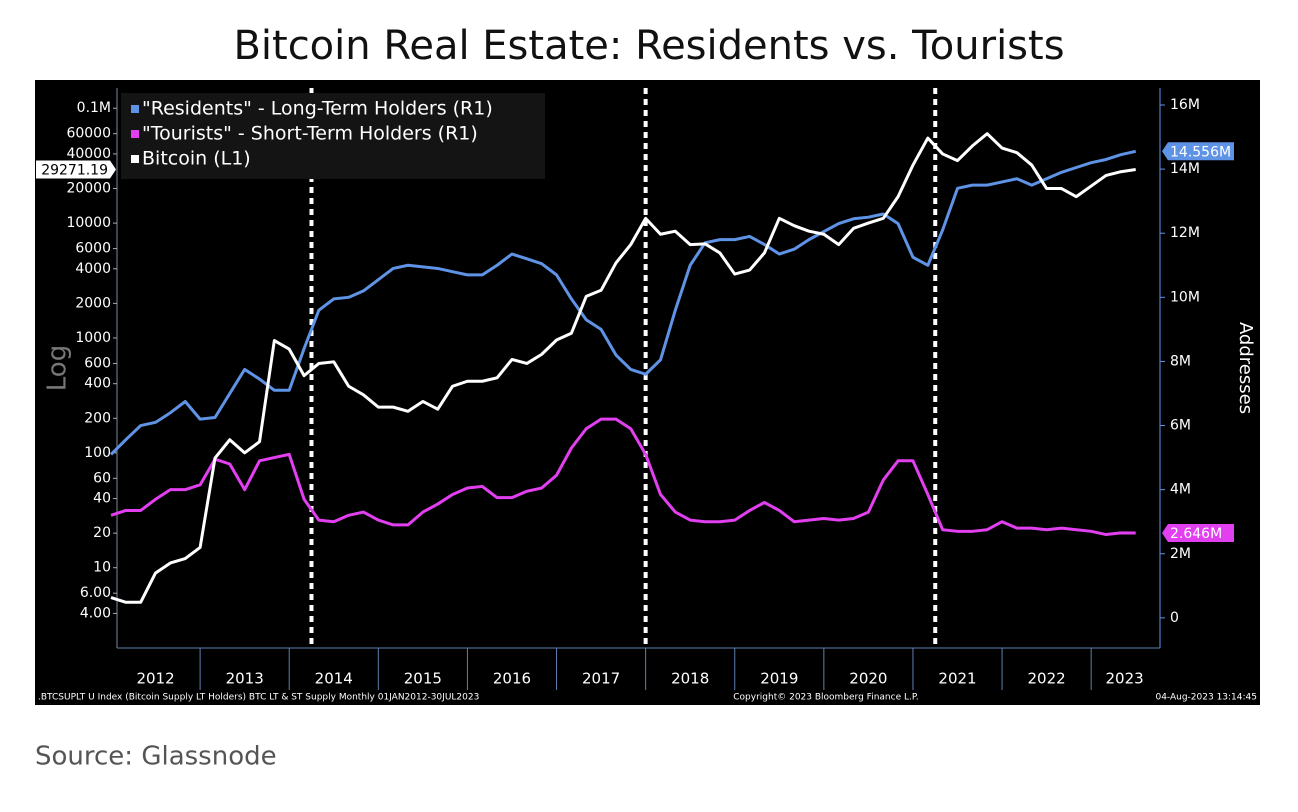 The image size is (1298, 812). Describe the element at coordinates (690, 679) in the screenshot. I see `x-tick-label: 2018` at that location.